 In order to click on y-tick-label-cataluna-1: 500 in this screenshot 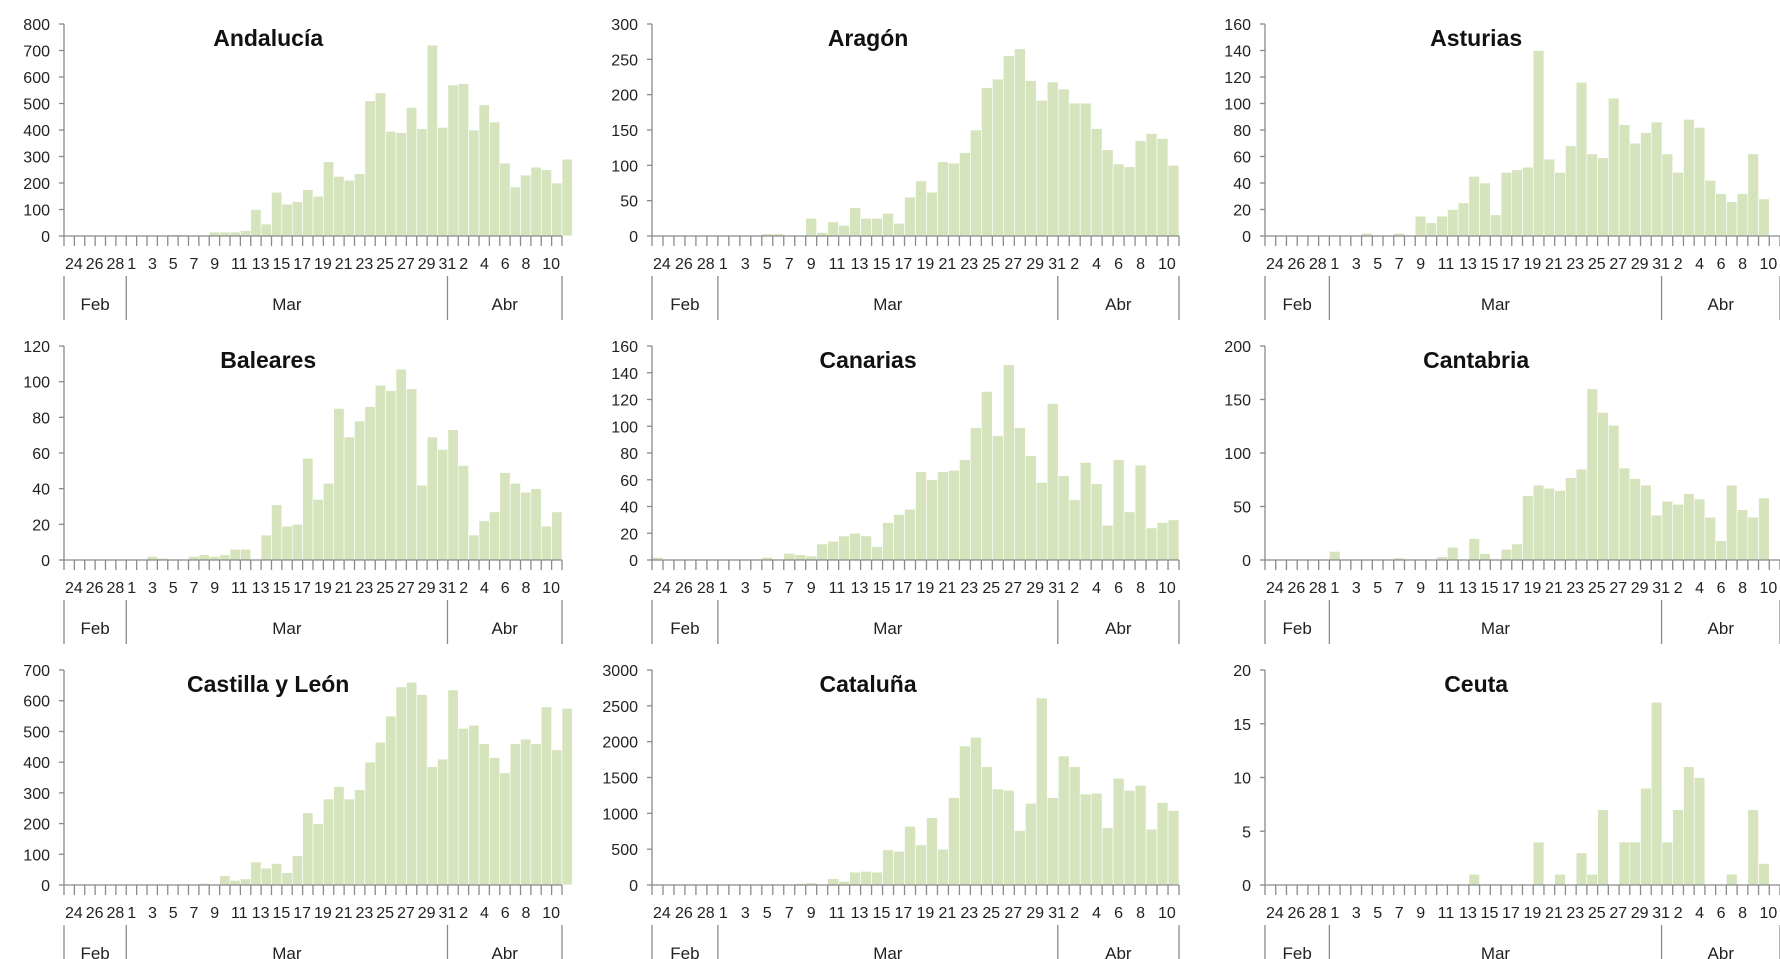, I will do `click(624, 850)`.